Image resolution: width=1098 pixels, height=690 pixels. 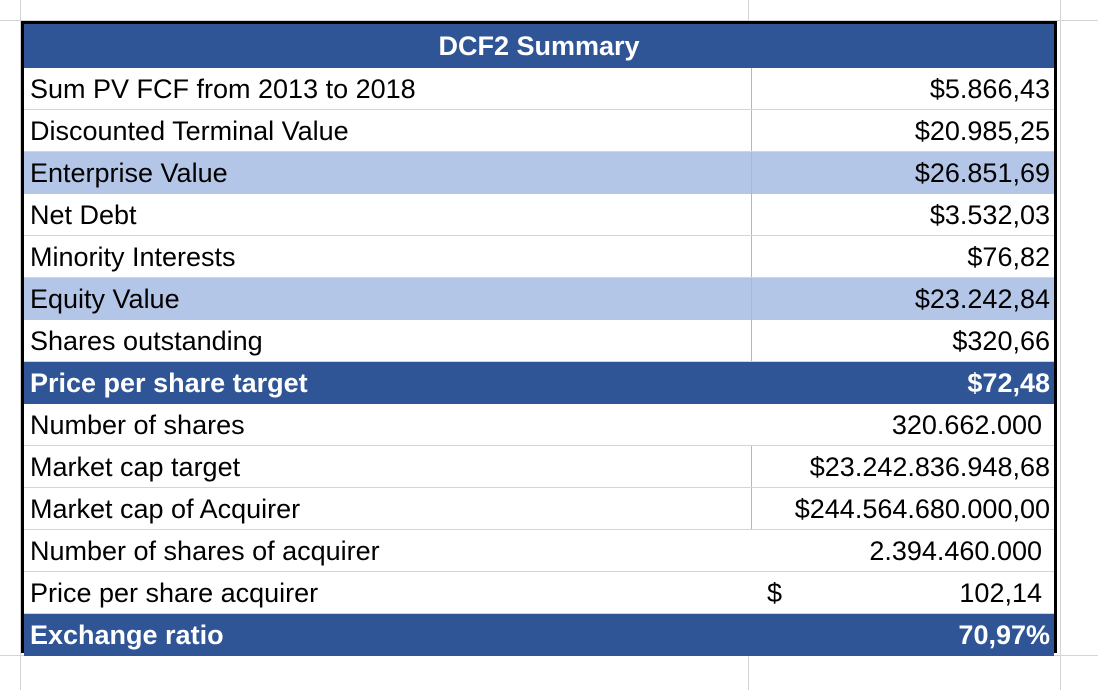 I want to click on table-row-price-per-share-target: Price per share target $72,48, so click(x=539, y=383).